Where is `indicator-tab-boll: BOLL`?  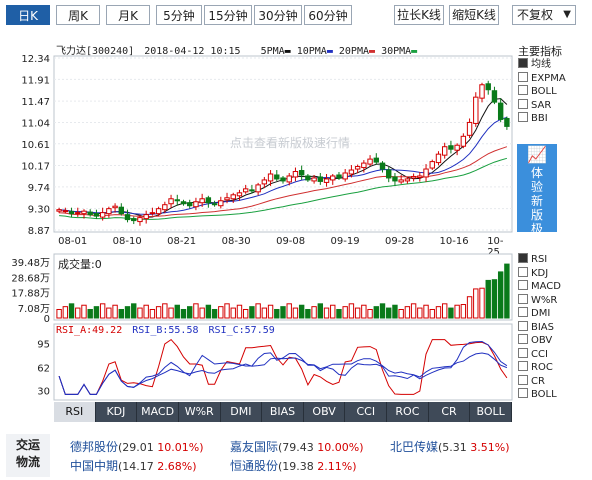
indicator-tab-boll: BOLL is located at coordinates (491, 412).